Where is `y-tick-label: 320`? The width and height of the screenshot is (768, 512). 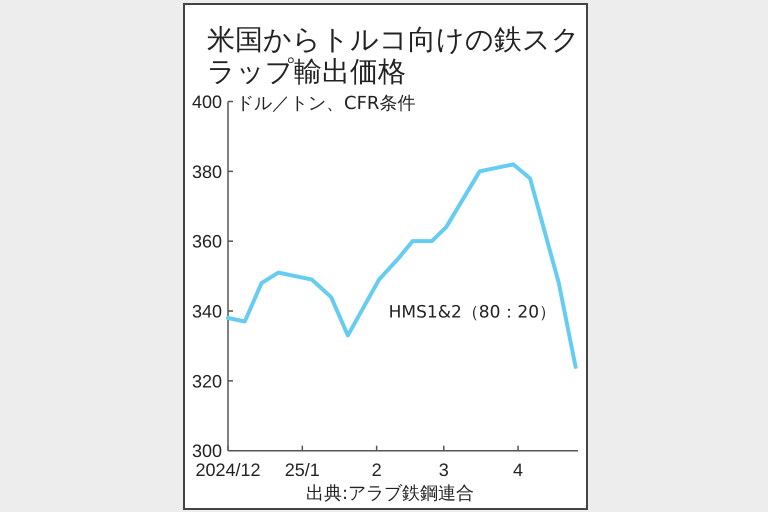 y-tick-label: 320 is located at coordinates (207, 381).